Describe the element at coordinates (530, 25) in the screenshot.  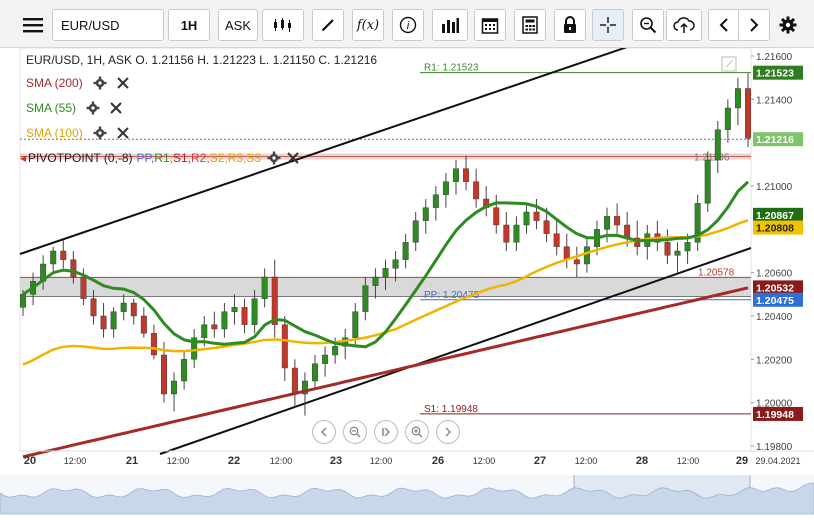
I see `calculator-button` at that location.